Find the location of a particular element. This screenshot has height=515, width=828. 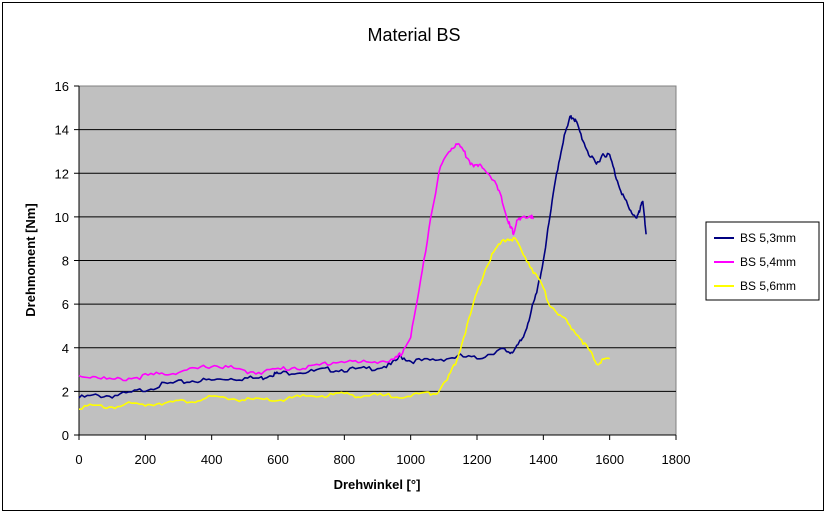

x-tick-label: 200 is located at coordinates (145, 459).